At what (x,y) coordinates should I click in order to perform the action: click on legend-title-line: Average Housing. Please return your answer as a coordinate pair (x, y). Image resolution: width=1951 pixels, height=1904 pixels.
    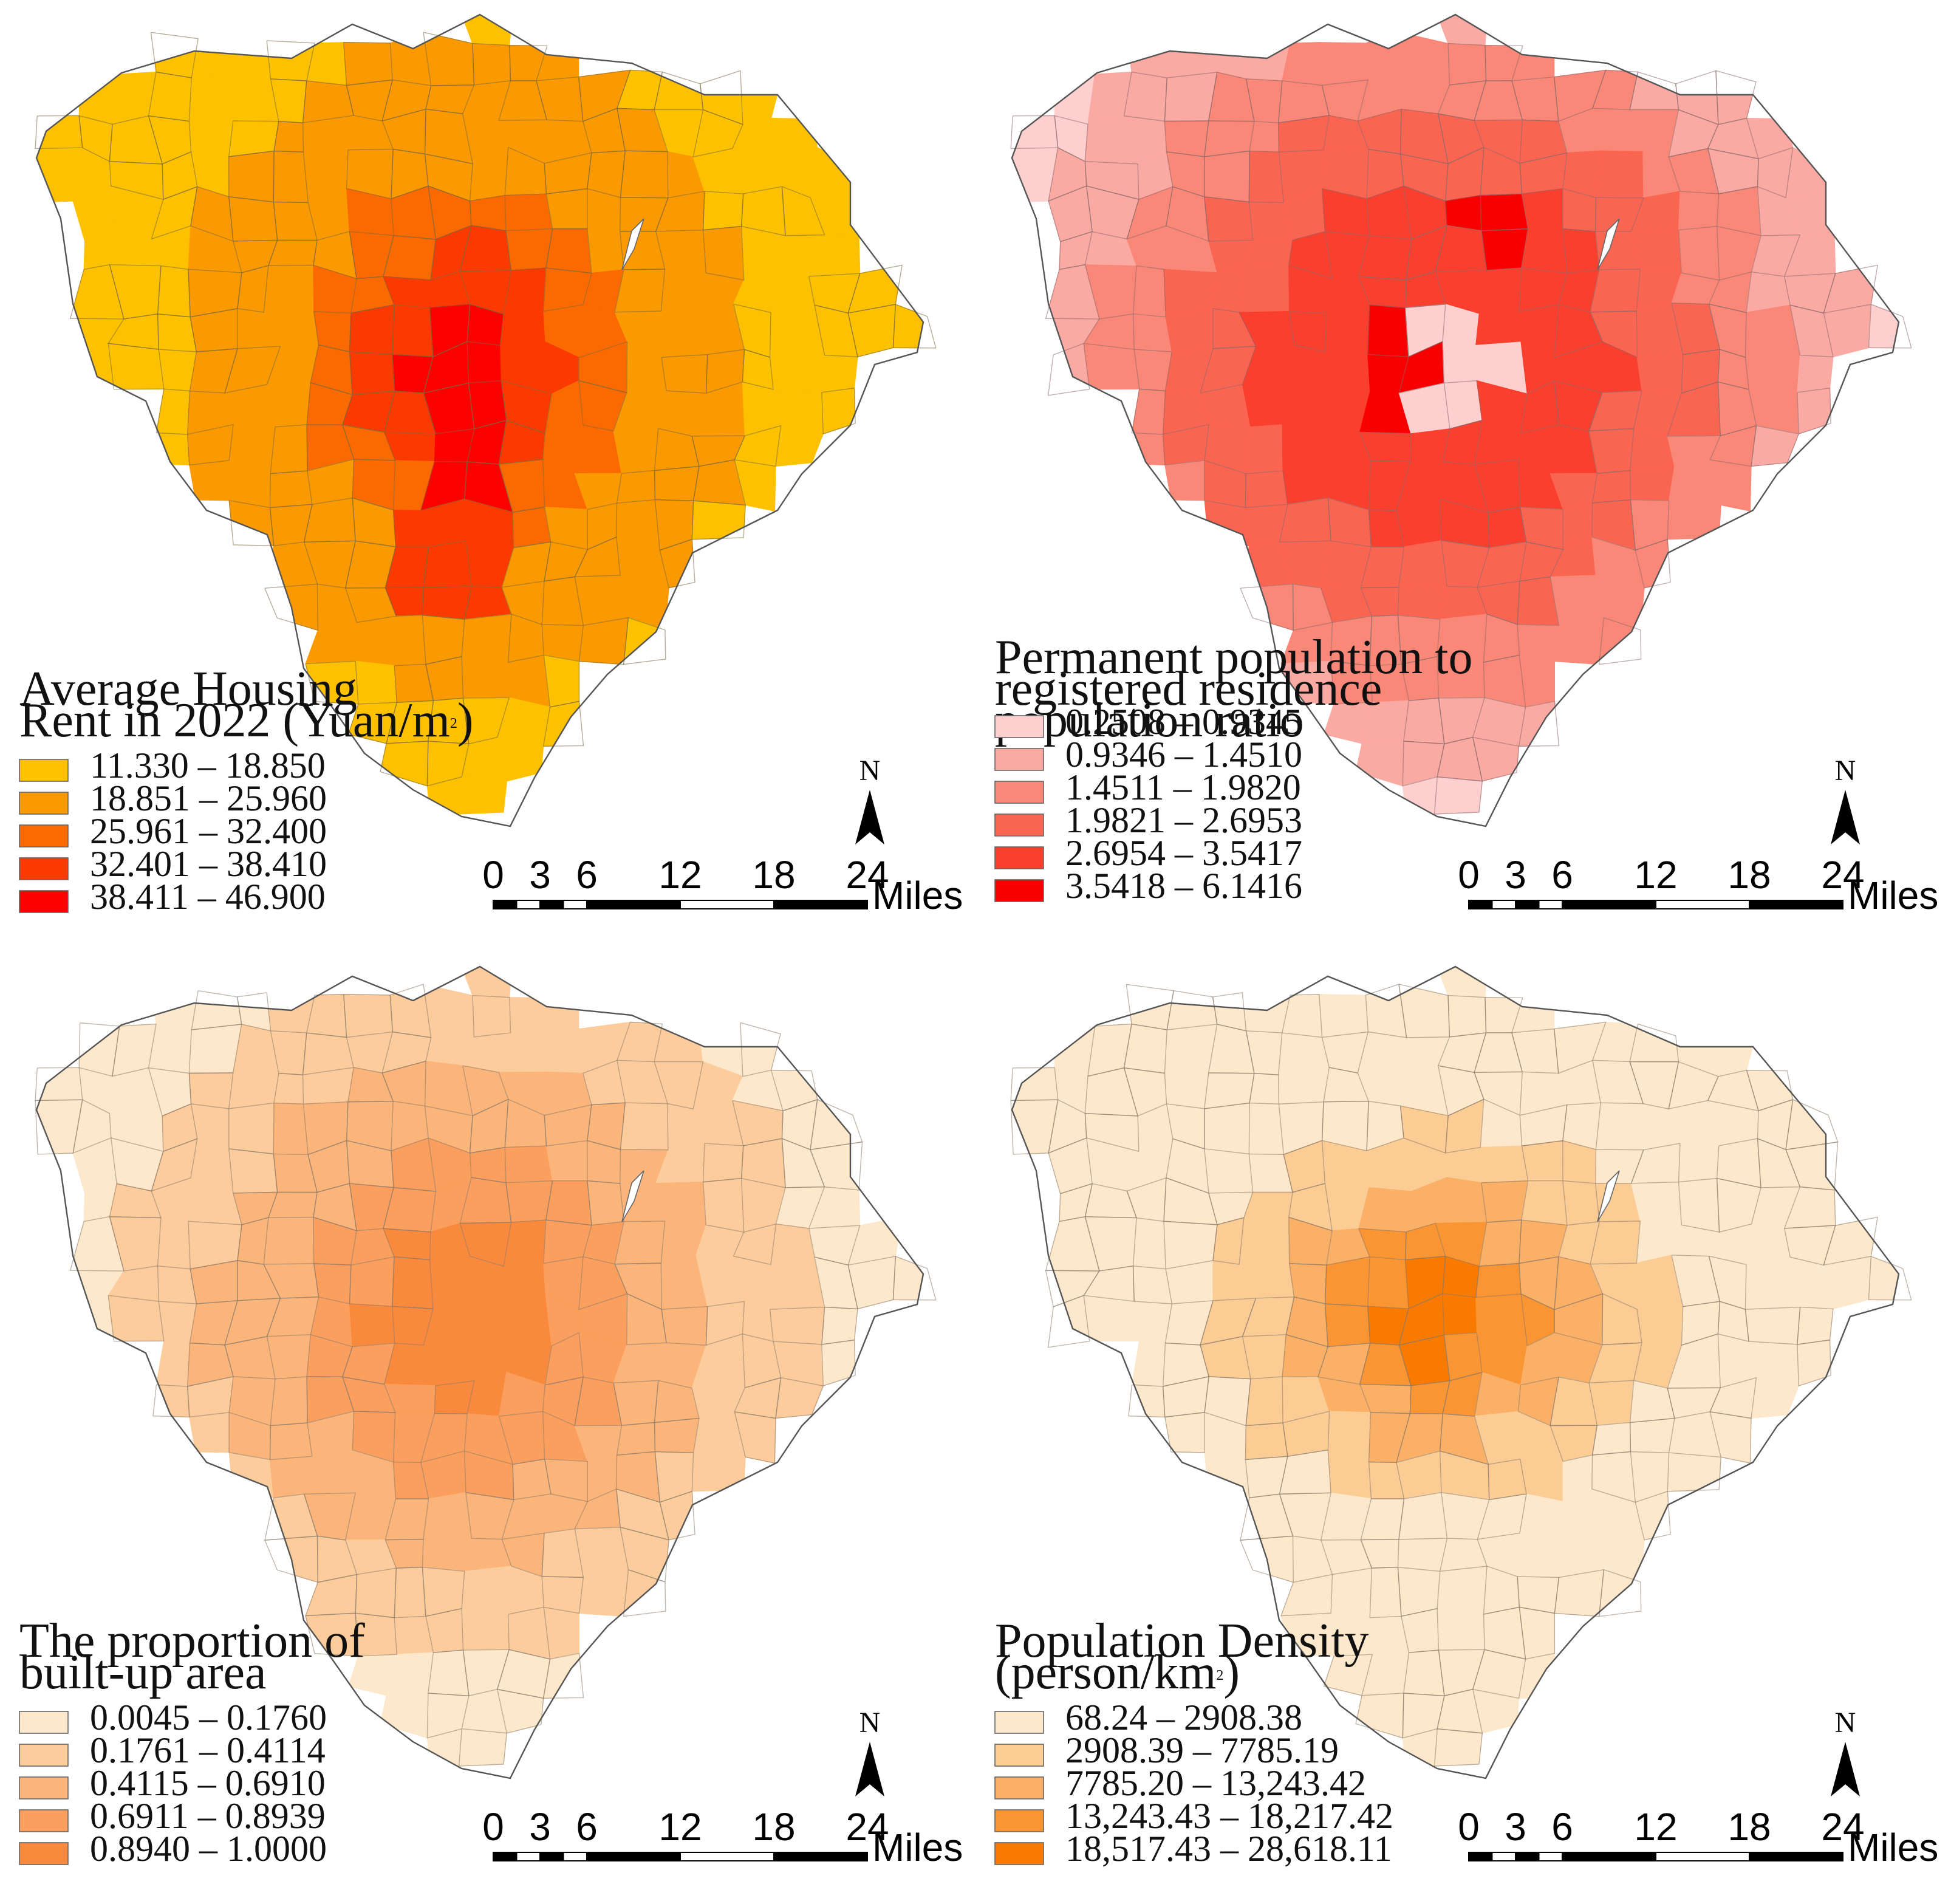
    Looking at the image, I should click on (188, 689).